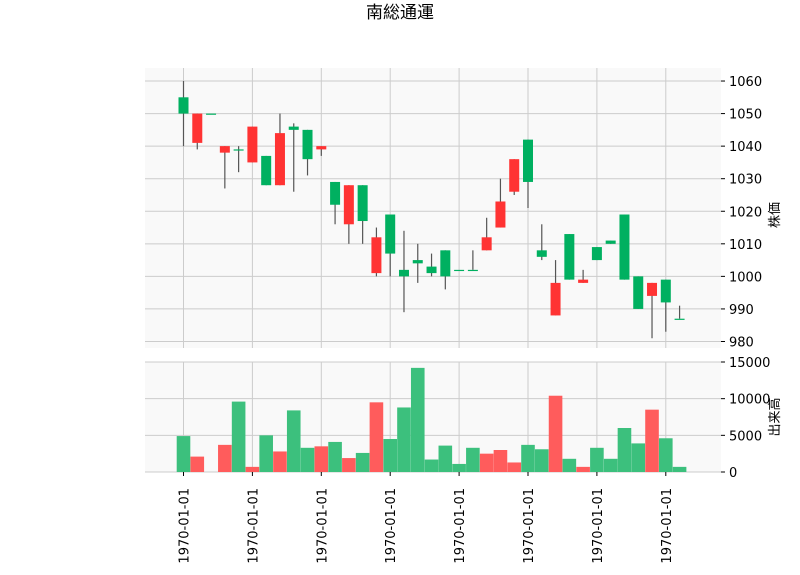  What do you see at coordinates (745, 418) in the screenshot?
I see `volume-axis-ticks: 0 5000 10000 15000` at bounding box center [745, 418].